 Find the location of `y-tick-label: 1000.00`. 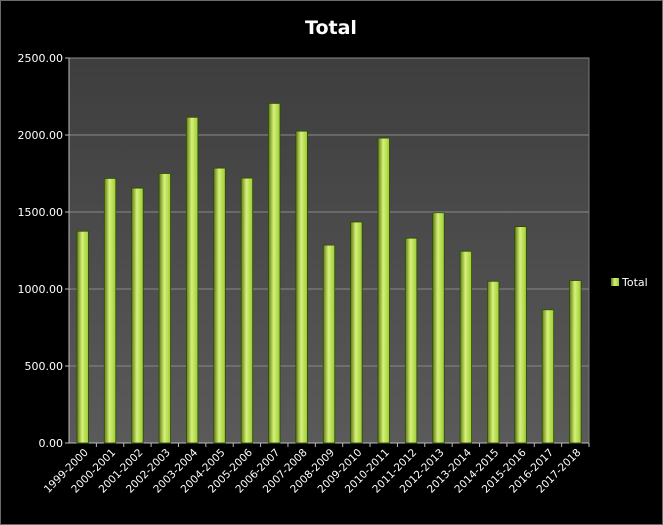

y-tick-label: 1000.00 is located at coordinates (41, 289).